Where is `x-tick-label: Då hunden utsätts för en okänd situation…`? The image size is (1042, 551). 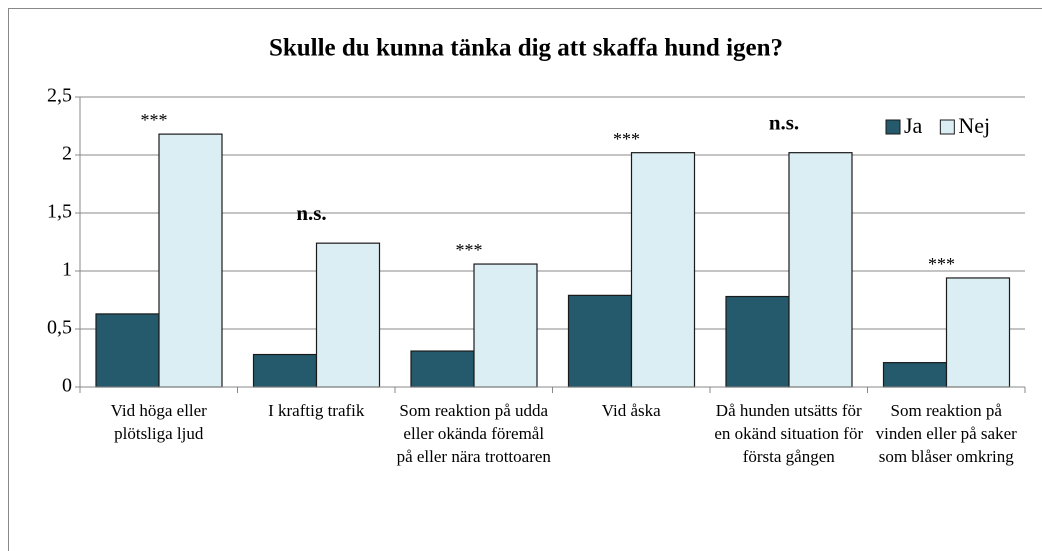
x-tick-label: Då hunden utsätts för en okänd situation… is located at coordinates (789, 433).